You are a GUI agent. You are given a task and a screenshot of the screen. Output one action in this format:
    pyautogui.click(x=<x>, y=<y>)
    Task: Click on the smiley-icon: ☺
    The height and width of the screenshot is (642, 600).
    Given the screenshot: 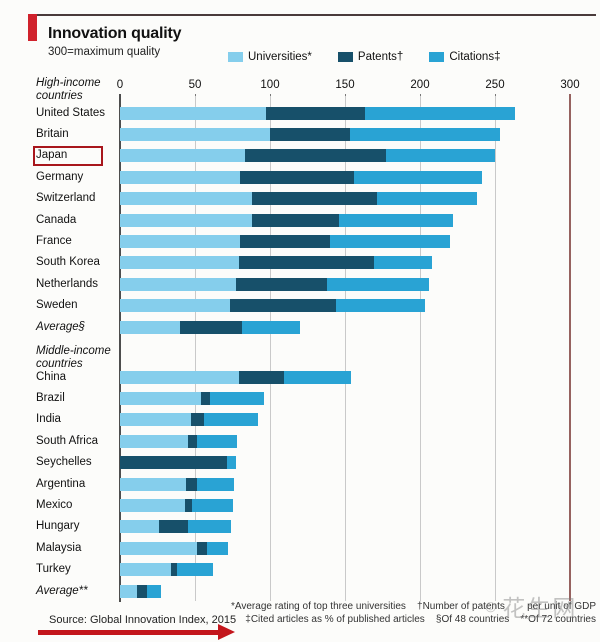 What is the action you would take?
    pyautogui.click(x=491, y=606)
    